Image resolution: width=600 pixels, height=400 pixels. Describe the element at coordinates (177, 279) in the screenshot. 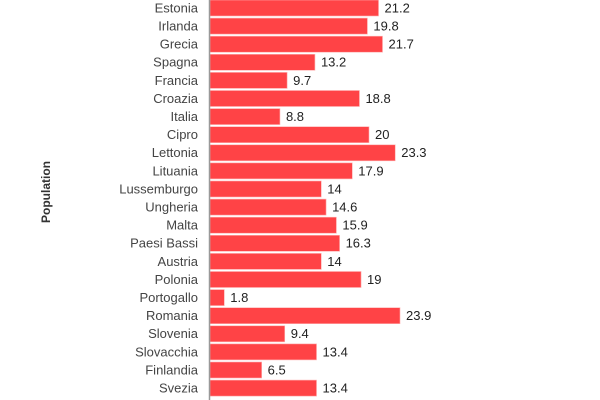

I see `category-label: Polonia` at that location.